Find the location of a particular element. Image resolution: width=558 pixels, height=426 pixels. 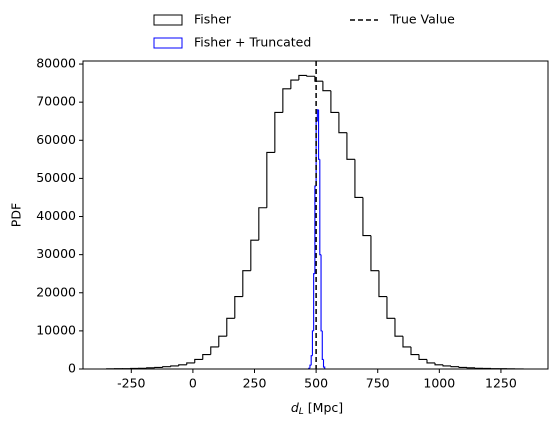

x-axis-symbol: d is located at coordinates (295, 407).